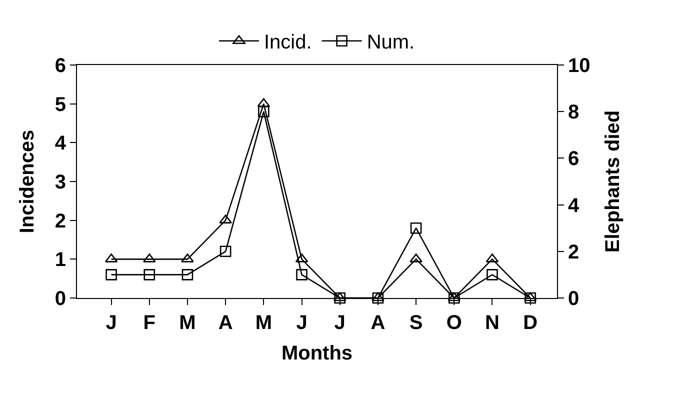  What do you see at coordinates (390, 43) in the screenshot?
I see `legend-label: Num.` at bounding box center [390, 43].